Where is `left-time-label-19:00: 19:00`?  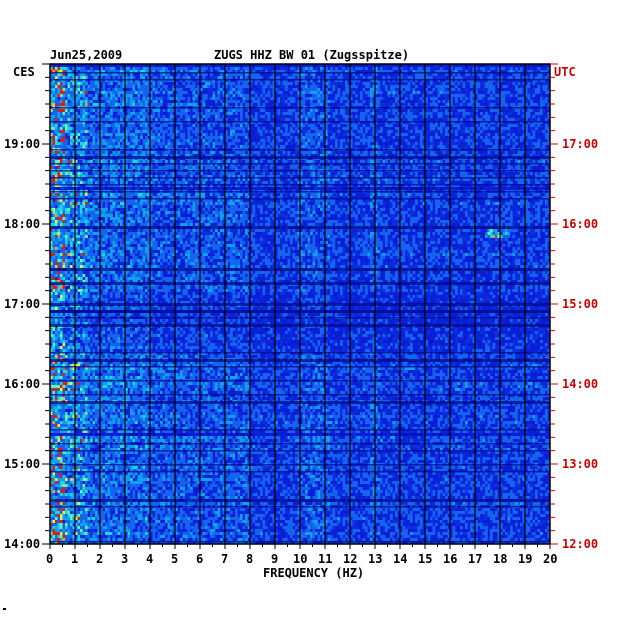 left-time-label-19:00: 19:00 is located at coordinates (22, 144).